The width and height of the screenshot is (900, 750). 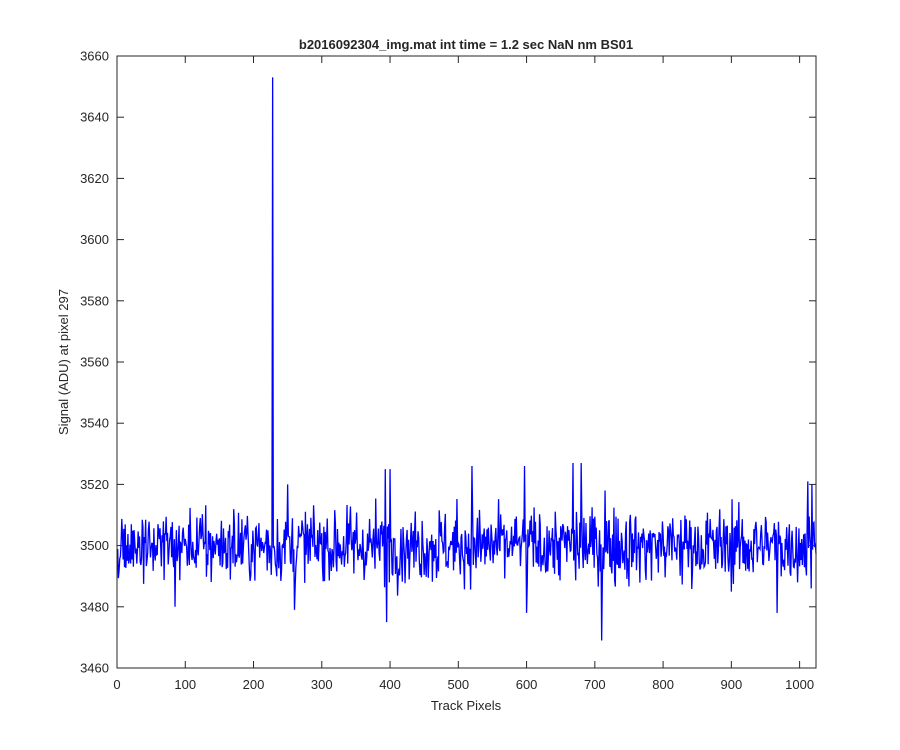 What do you see at coordinates (322, 684) in the screenshot?
I see `x-tick-label: 300` at bounding box center [322, 684].